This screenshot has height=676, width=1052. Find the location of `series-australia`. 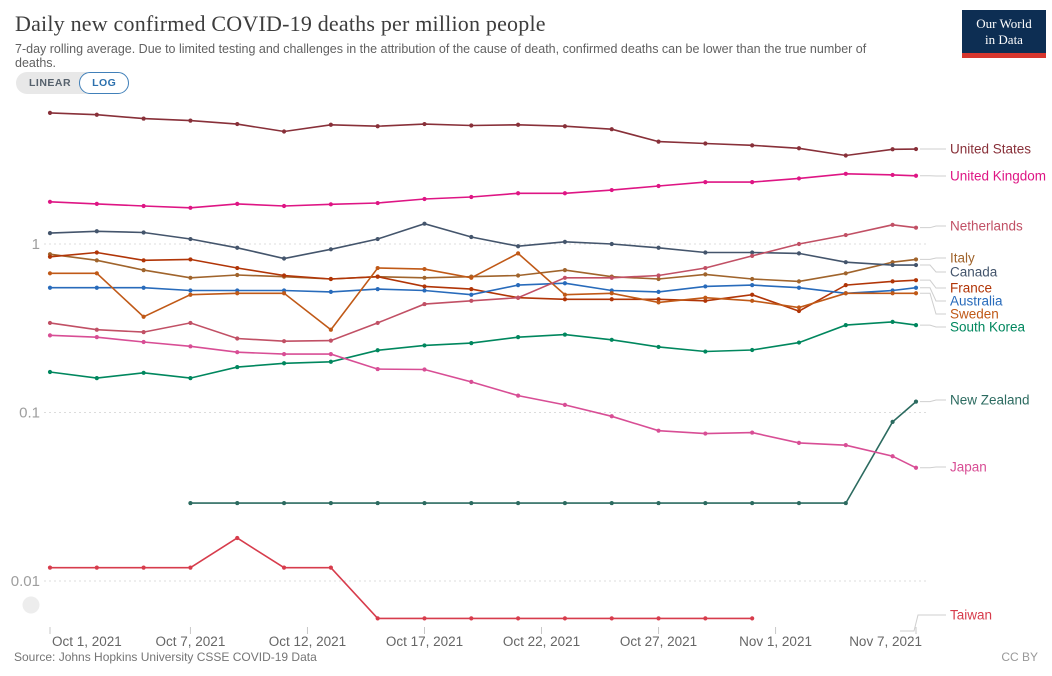

series-australia is located at coordinates (483, 289).